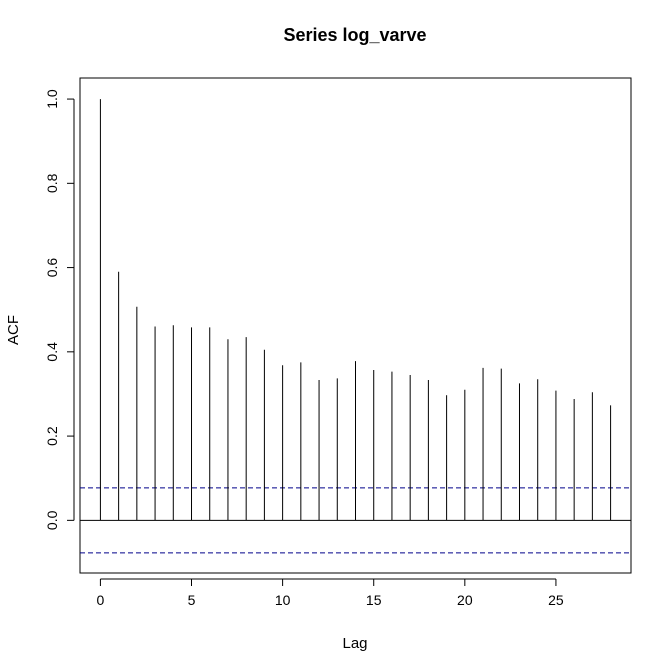 The width and height of the screenshot is (672, 672). What do you see at coordinates (354, 643) in the screenshot?
I see `x-axis-label: Lag` at bounding box center [354, 643].